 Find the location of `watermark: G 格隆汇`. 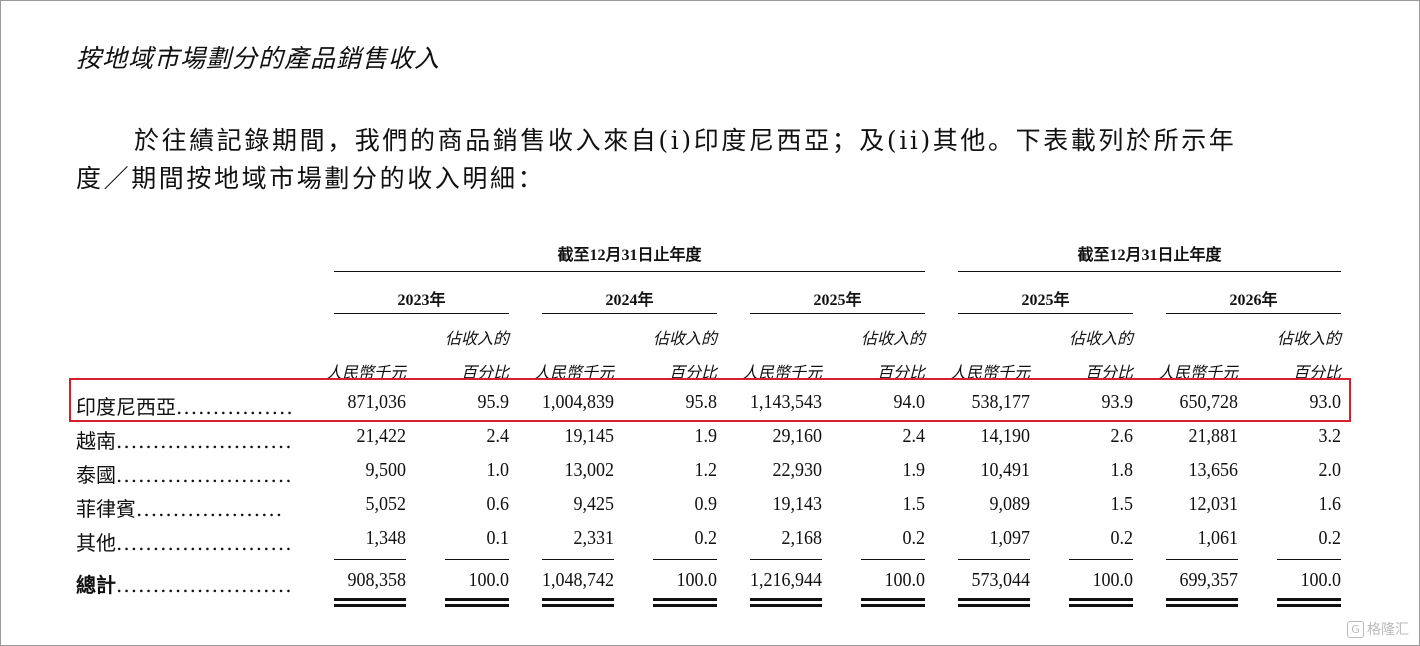

watermark: G 格隆汇 is located at coordinates (1378, 629).